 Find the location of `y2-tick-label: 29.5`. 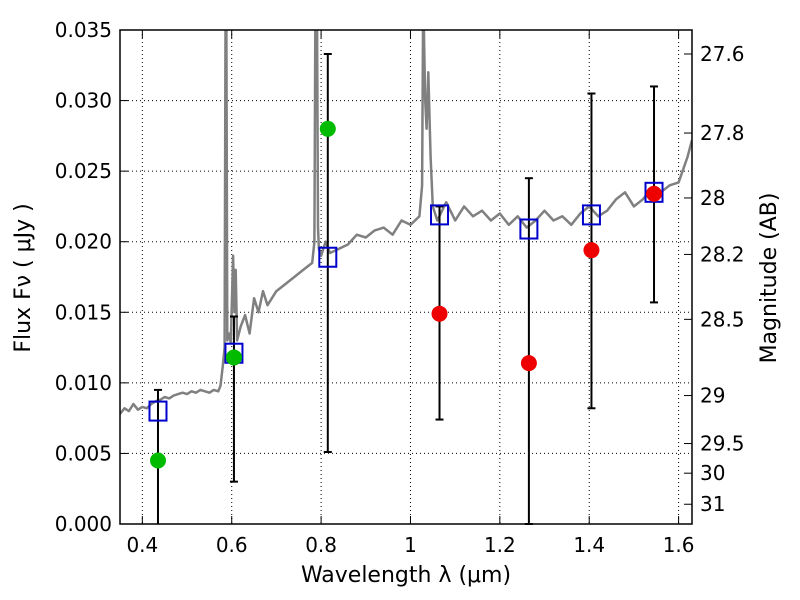

y2-tick-label: 29.5 is located at coordinates (722, 444).